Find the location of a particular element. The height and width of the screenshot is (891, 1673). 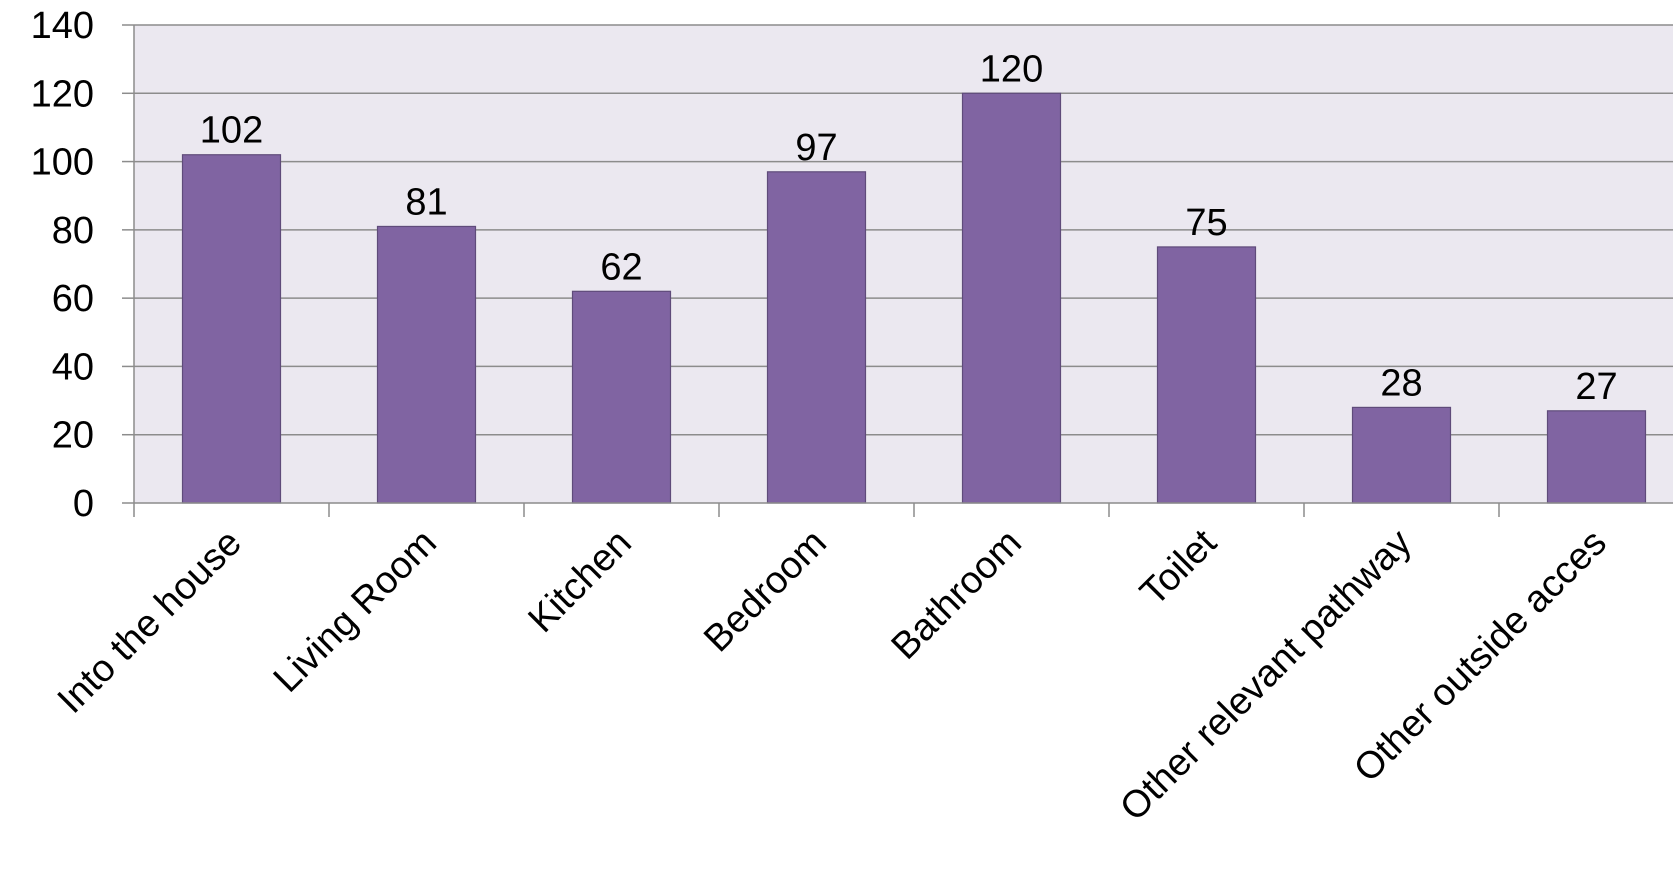

data-label: 97 is located at coordinates (816, 148).